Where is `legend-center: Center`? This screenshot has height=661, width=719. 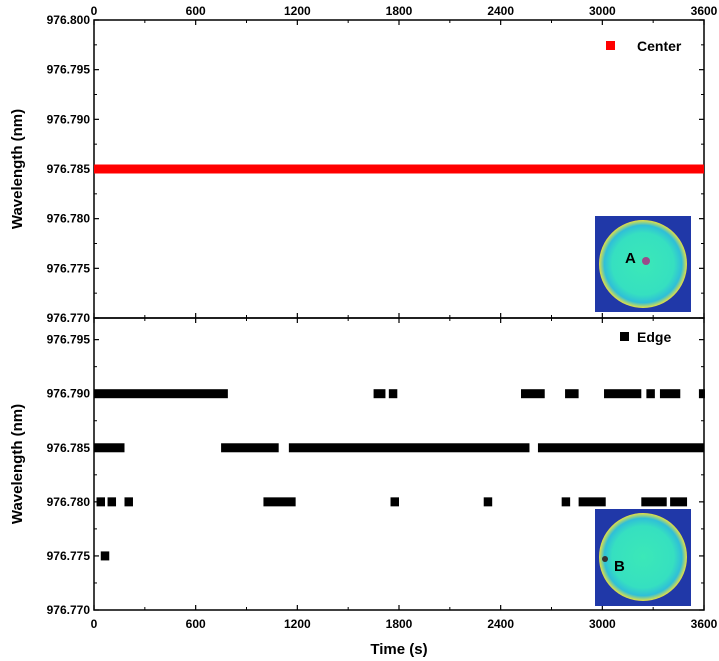
legend-center: Center is located at coordinates (644, 46).